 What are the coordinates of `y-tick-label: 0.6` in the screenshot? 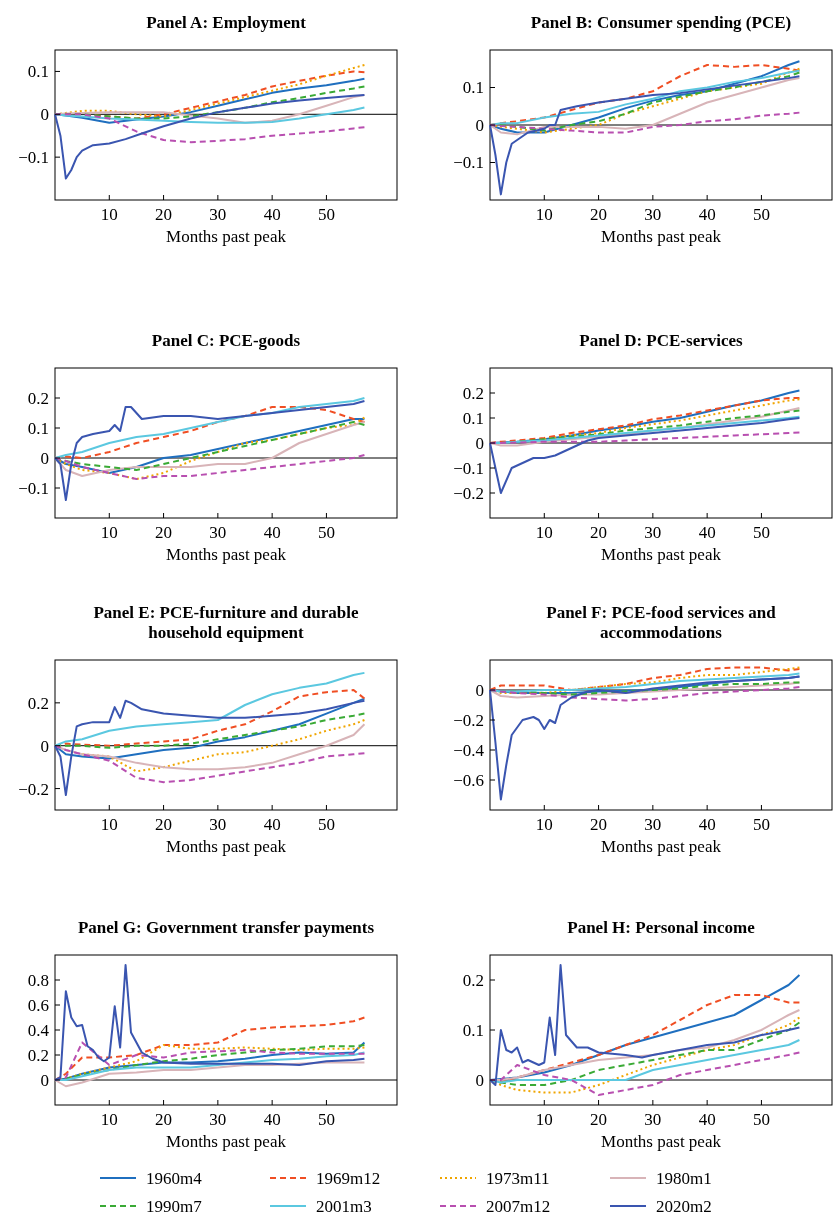 It's located at (38, 1005).